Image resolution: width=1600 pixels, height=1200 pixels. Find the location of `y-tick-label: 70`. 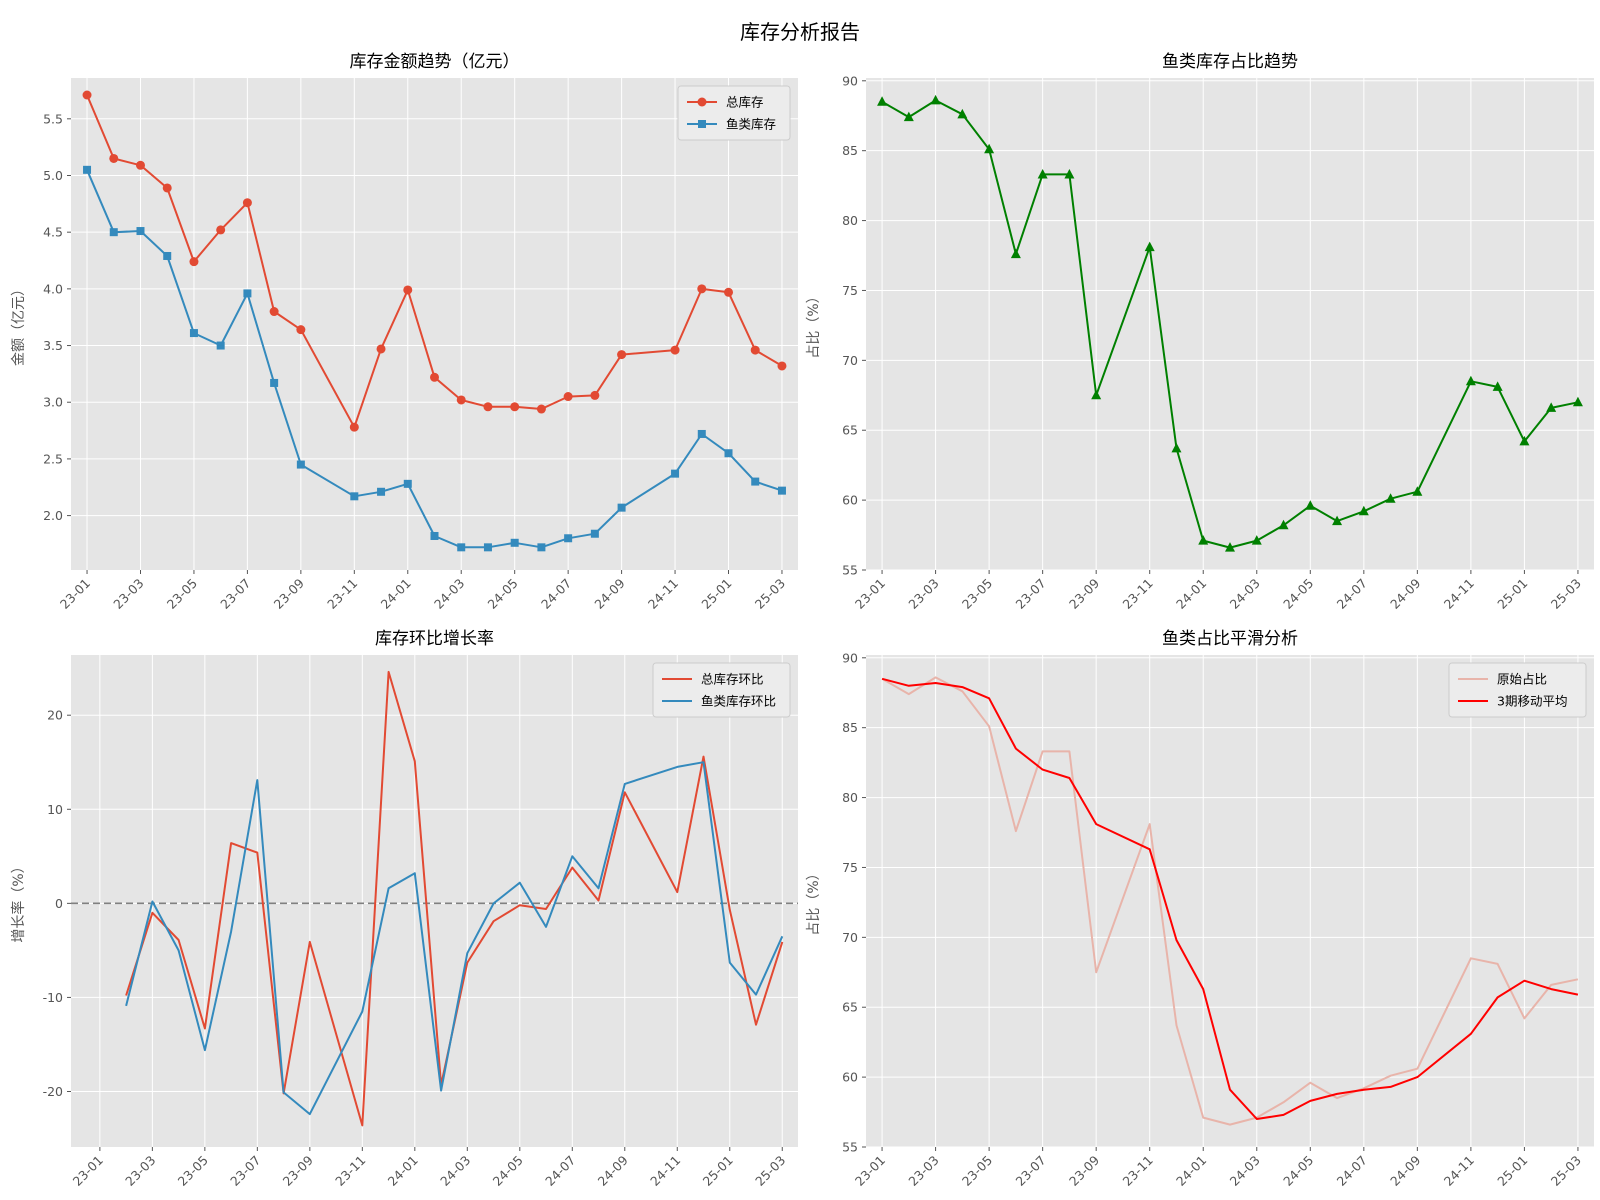

y-tick-label: 70 is located at coordinates (850, 937).